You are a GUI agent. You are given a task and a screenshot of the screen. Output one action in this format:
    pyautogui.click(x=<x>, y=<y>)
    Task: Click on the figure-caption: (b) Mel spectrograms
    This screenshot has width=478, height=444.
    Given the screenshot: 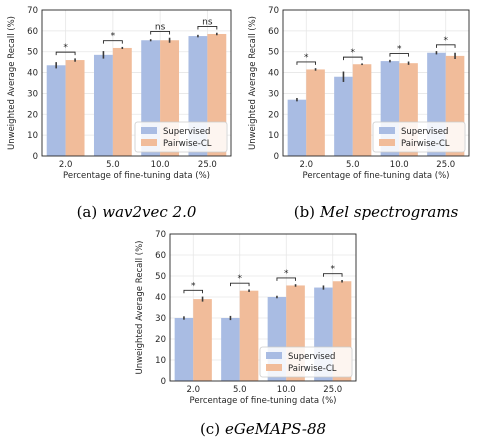 What is the action you would take?
    pyautogui.click(x=376, y=212)
    